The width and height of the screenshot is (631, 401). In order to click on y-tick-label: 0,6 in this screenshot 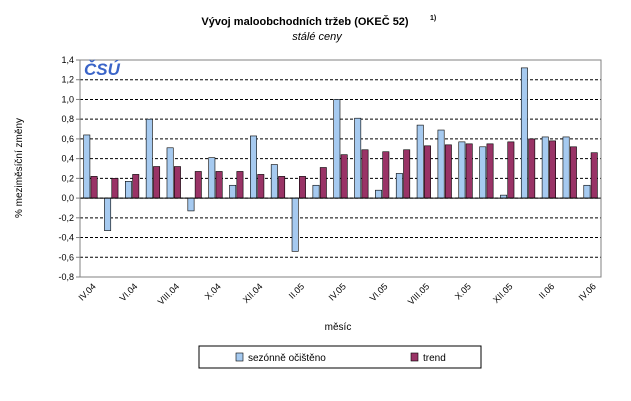, I will do `click(67, 139)`.